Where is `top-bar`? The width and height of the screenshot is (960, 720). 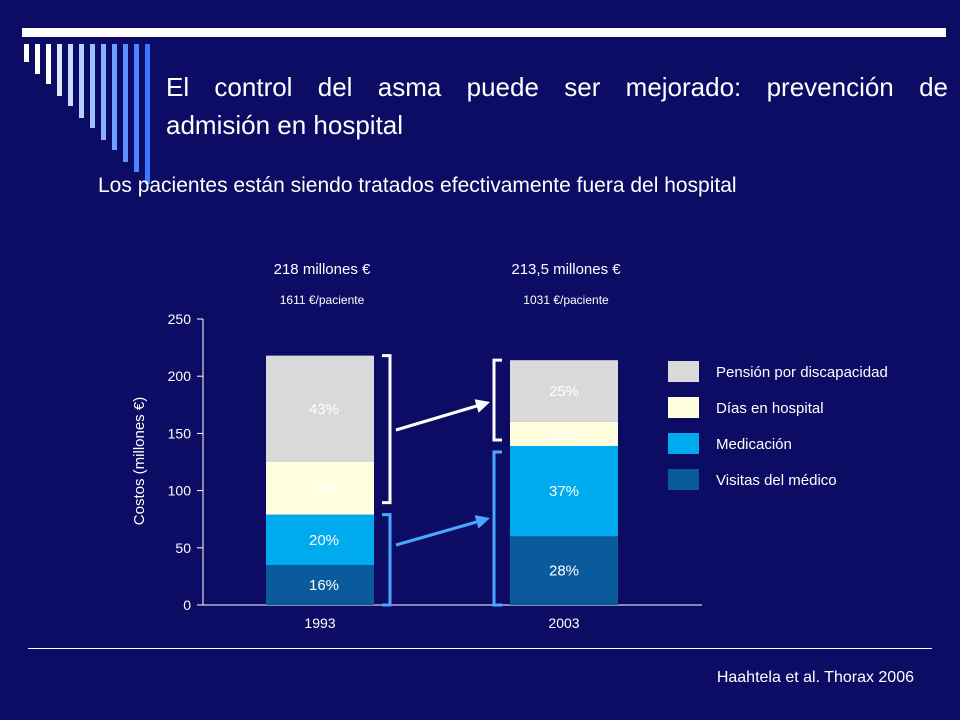 top-bar is located at coordinates (484, 32).